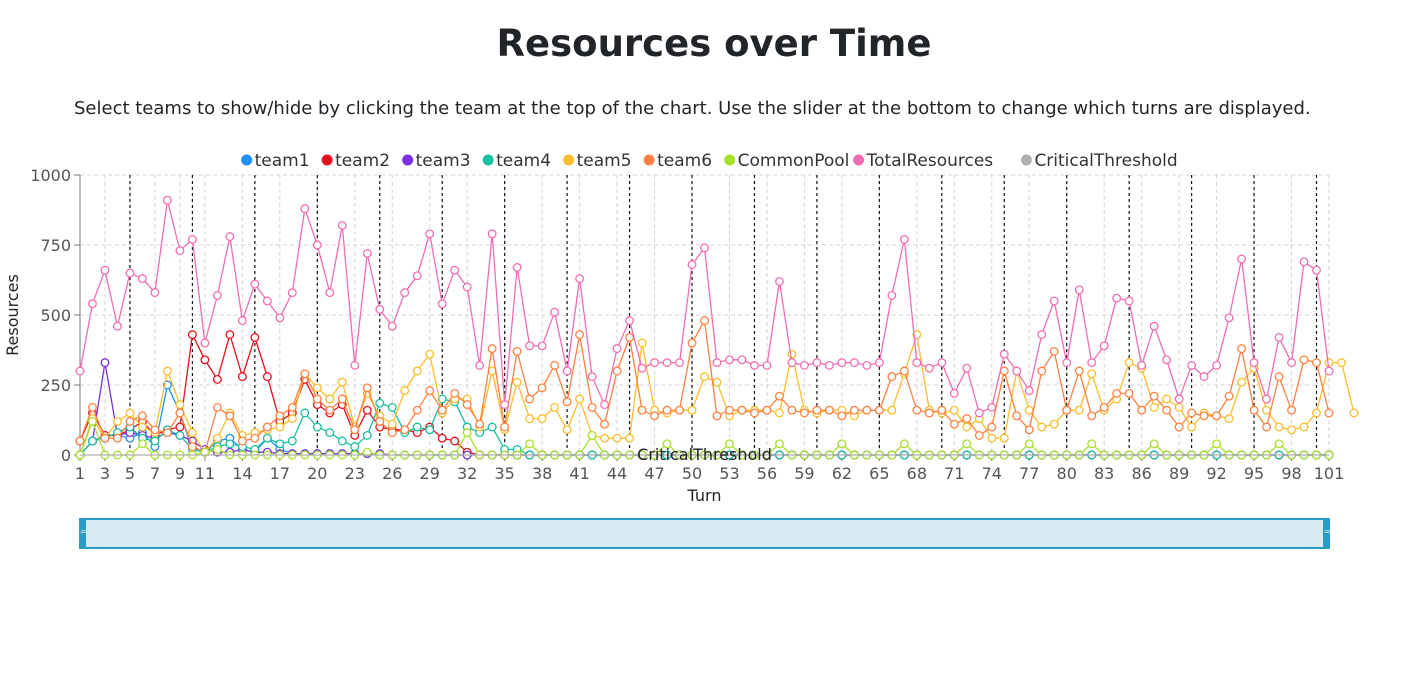  What do you see at coordinates (275, 161) in the screenshot?
I see `legend-item-team1: team1` at bounding box center [275, 161].